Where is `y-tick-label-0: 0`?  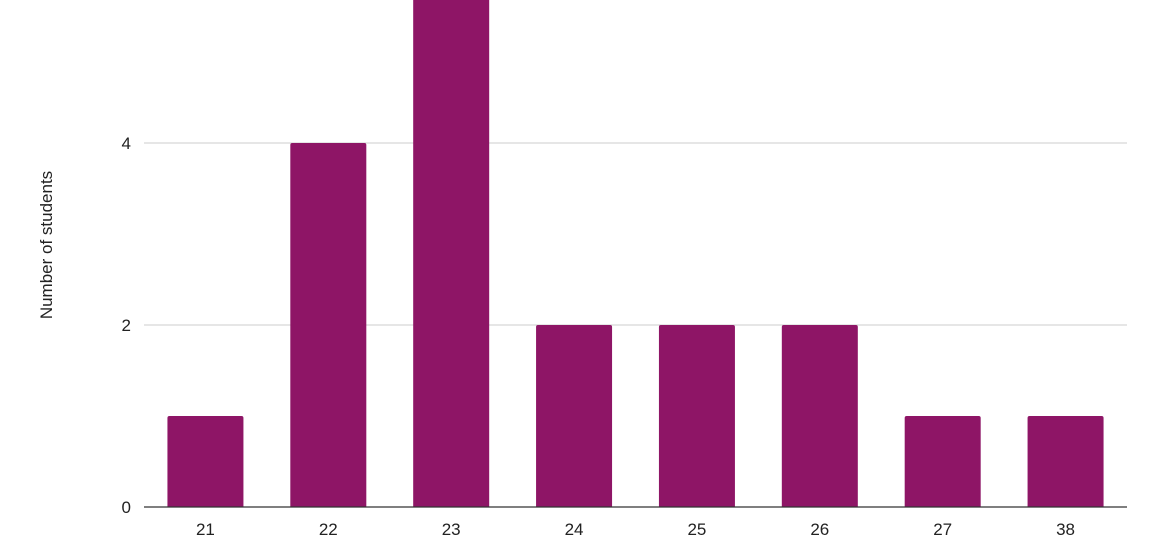
y-tick-label-0: 0 is located at coordinates (126, 507).